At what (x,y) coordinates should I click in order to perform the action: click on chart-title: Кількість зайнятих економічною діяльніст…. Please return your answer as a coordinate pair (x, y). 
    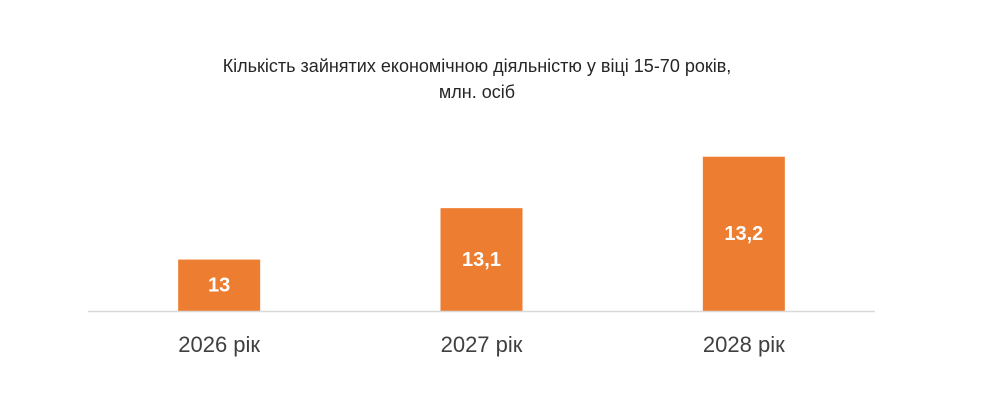
    Looking at the image, I should click on (477, 66).